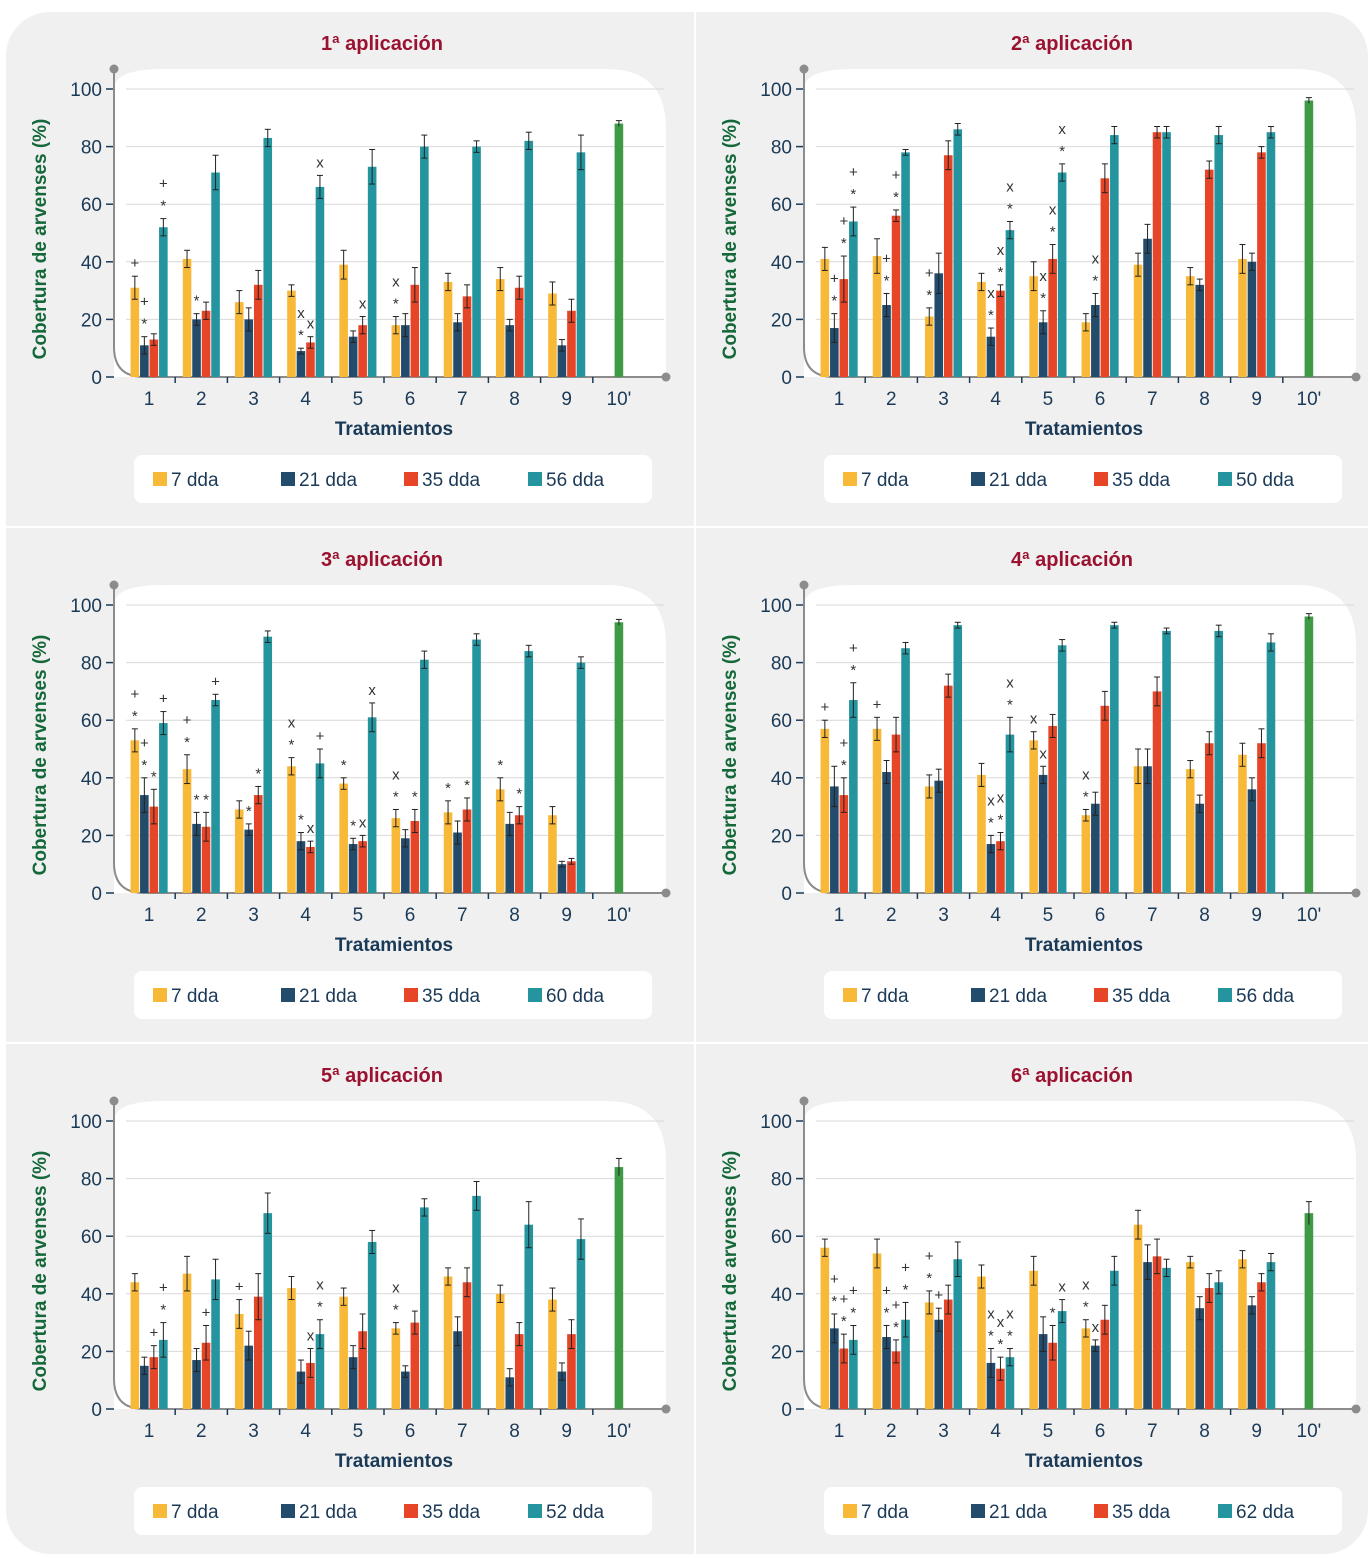  What do you see at coordinates (1219, 256) in the screenshot?
I see `bar-50-dda-t8` at bounding box center [1219, 256].